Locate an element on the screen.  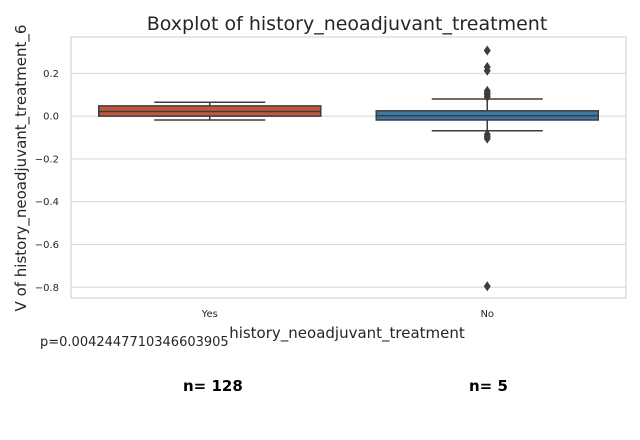
count-label-yes: n= 128 is located at coordinates (213, 386).